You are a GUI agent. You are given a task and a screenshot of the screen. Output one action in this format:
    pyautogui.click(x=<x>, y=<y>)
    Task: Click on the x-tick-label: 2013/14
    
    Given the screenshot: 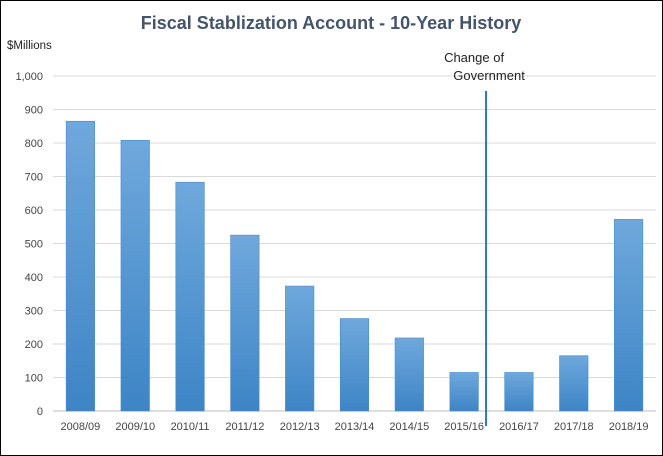 What is the action you would take?
    pyautogui.click(x=355, y=427)
    